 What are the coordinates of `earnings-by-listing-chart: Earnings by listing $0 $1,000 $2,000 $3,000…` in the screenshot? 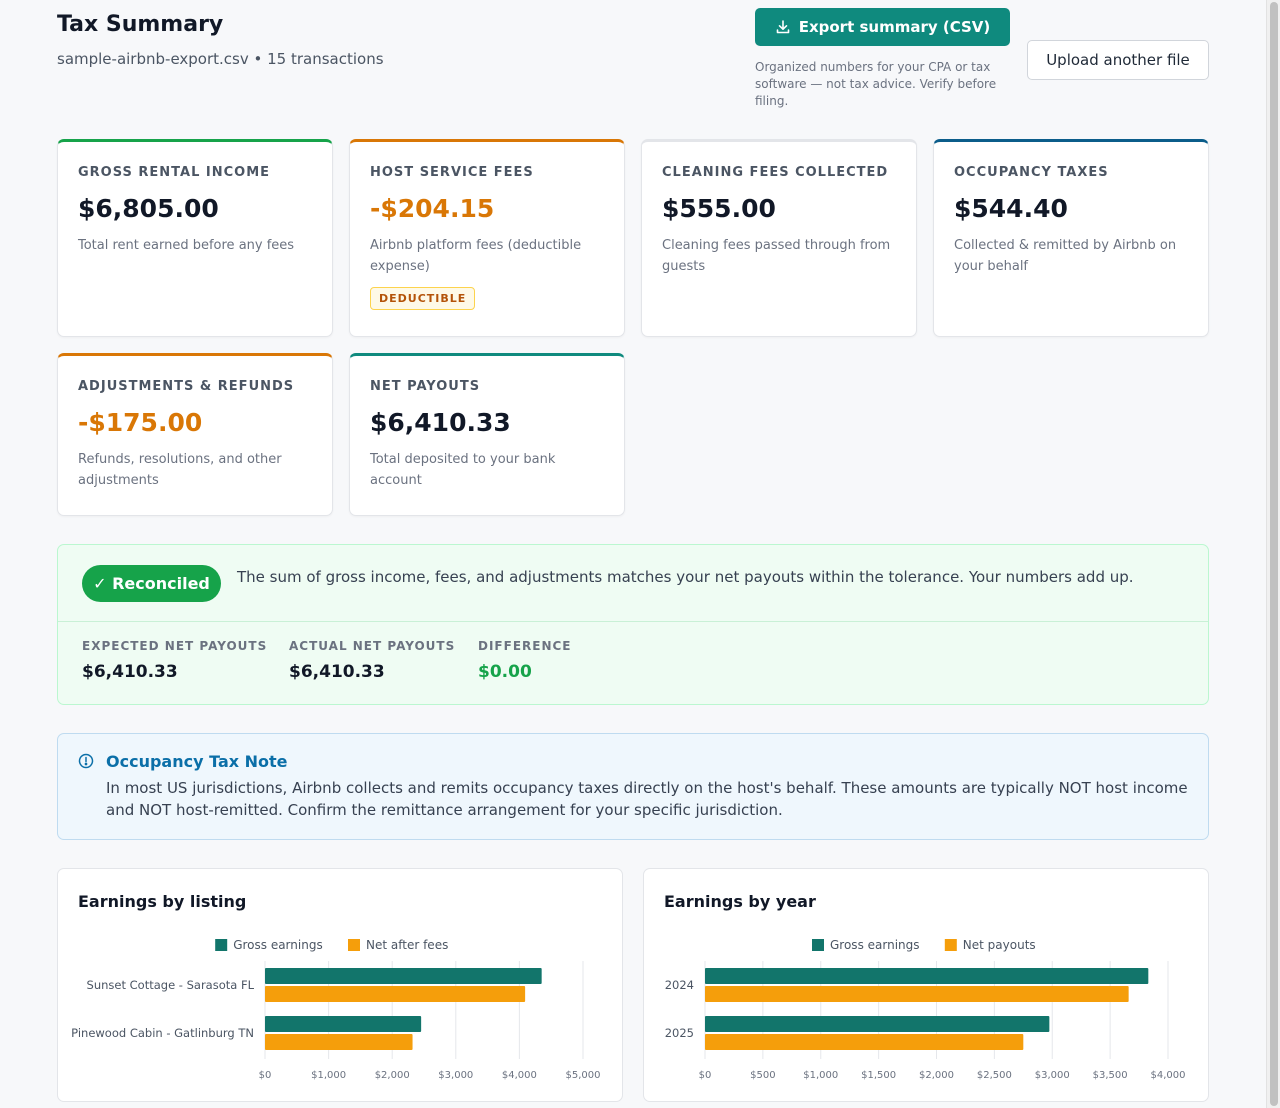 It's located at (340, 985).